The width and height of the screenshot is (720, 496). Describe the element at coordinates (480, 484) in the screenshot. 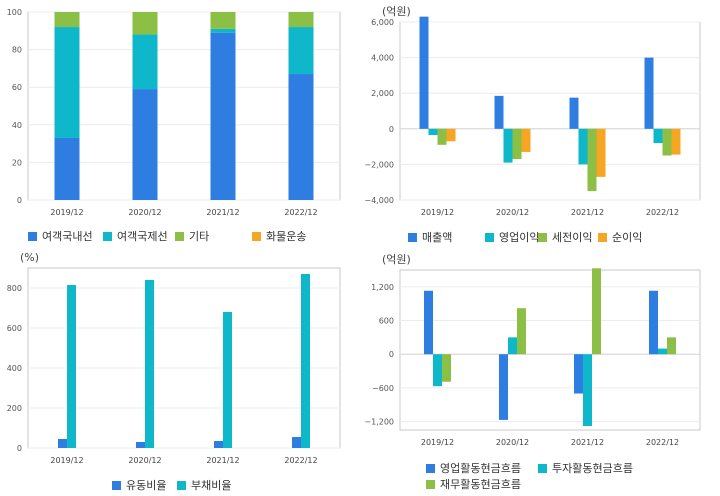

I see `legend-label: 재무활동현금흐름` at that location.